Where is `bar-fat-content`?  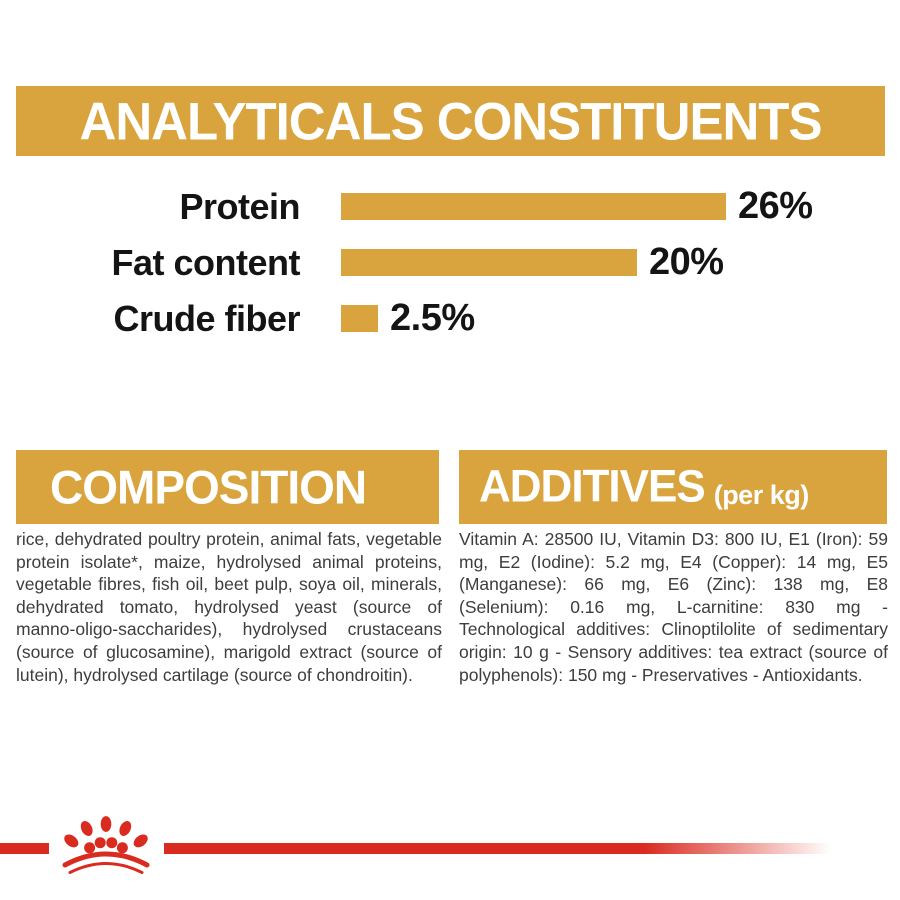 bar-fat-content is located at coordinates (489, 262).